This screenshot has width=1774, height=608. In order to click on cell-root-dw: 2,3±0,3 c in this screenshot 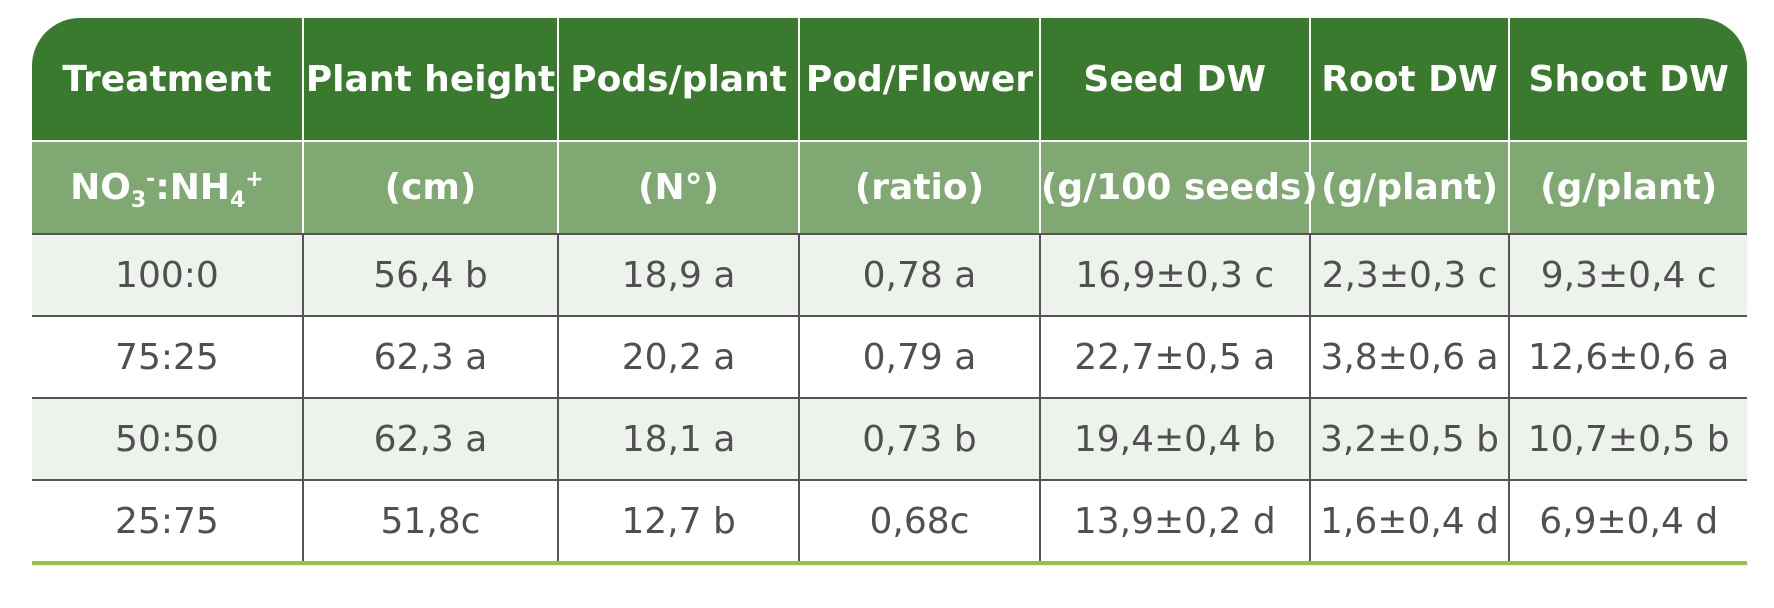, I will do `click(1410, 275)`.